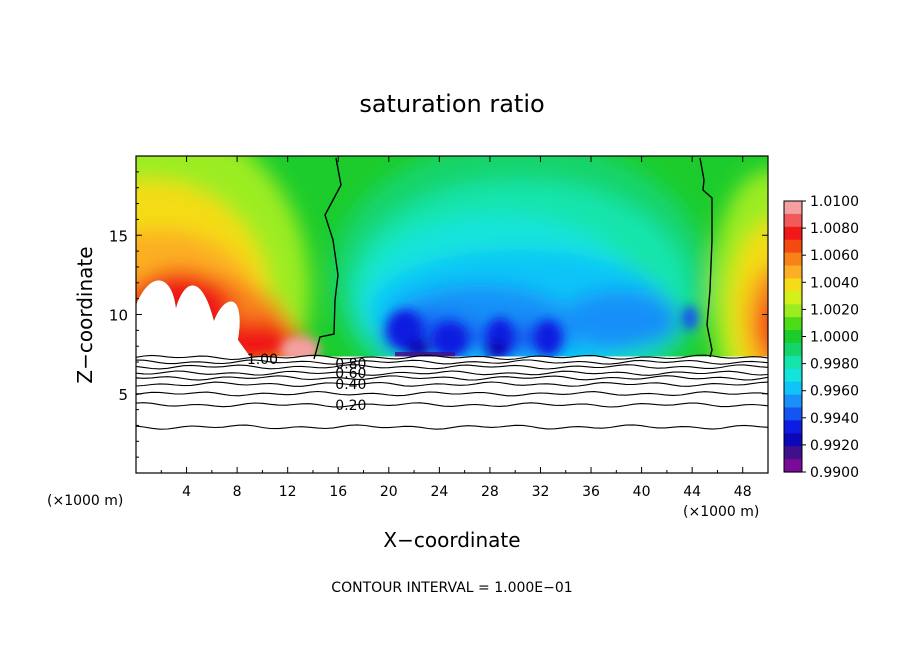 The width and height of the screenshot is (904, 654). I want to click on colorbar, so click(793, 336).